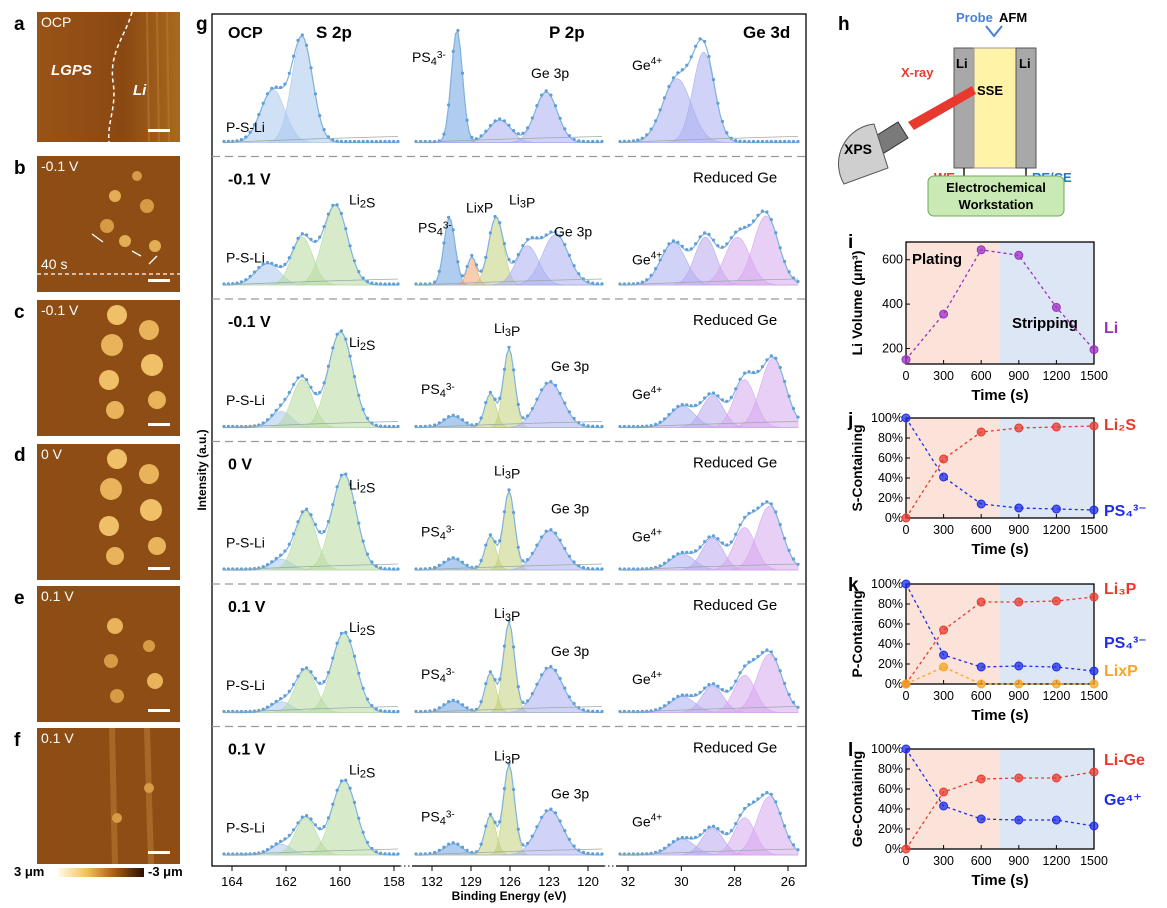 This screenshot has height=908, width=1167. I want to click on afm-probe-icon, so click(994, 31).